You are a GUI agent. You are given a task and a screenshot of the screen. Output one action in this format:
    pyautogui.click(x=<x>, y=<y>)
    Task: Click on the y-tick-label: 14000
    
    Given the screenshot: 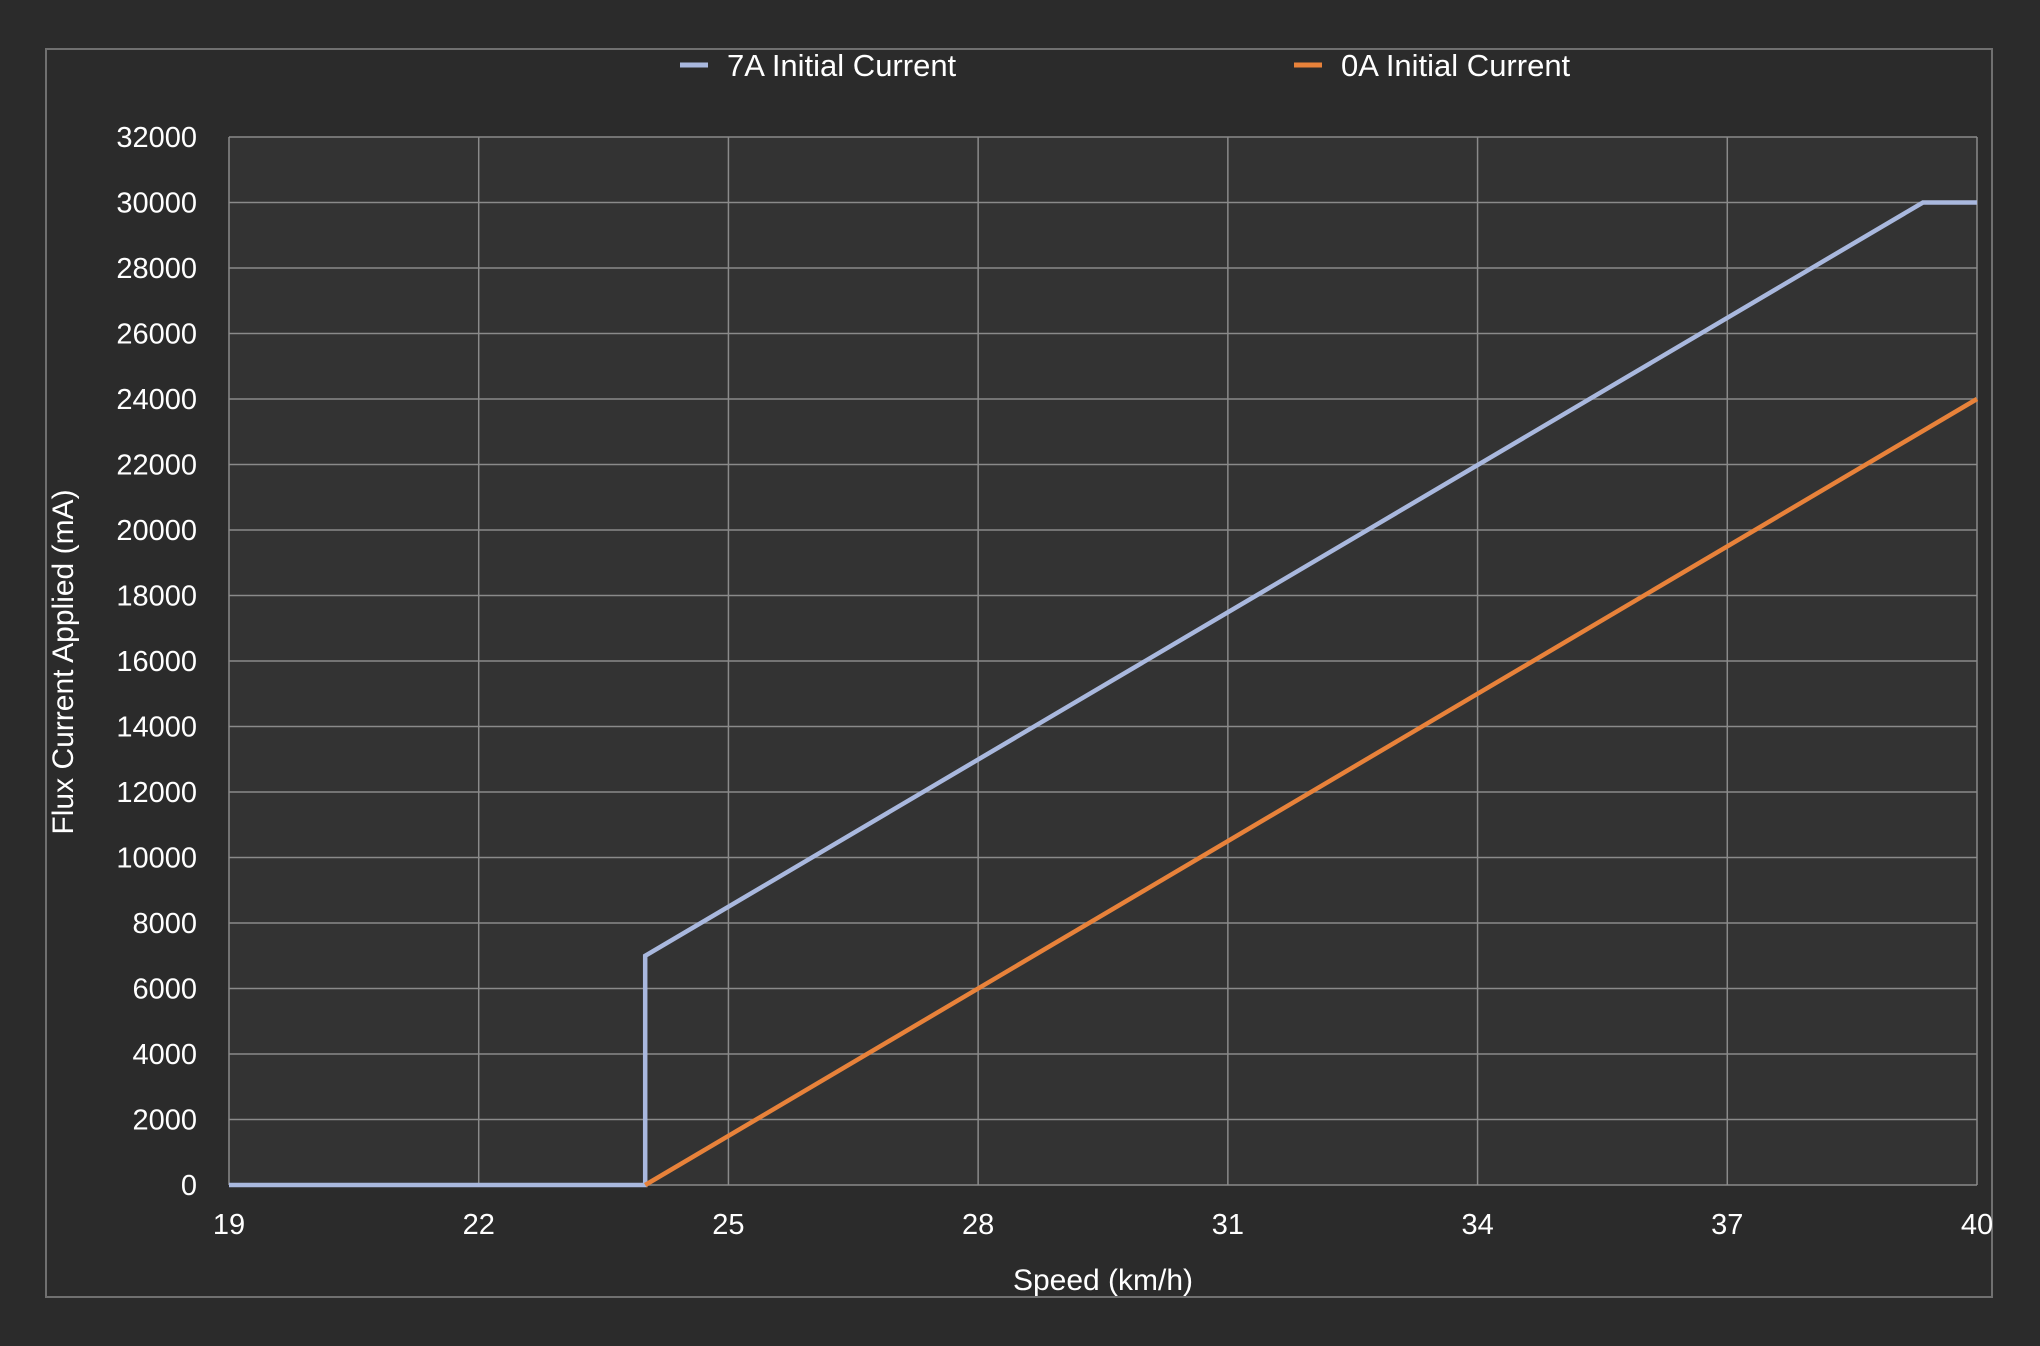 What is the action you would take?
    pyautogui.click(x=156, y=728)
    